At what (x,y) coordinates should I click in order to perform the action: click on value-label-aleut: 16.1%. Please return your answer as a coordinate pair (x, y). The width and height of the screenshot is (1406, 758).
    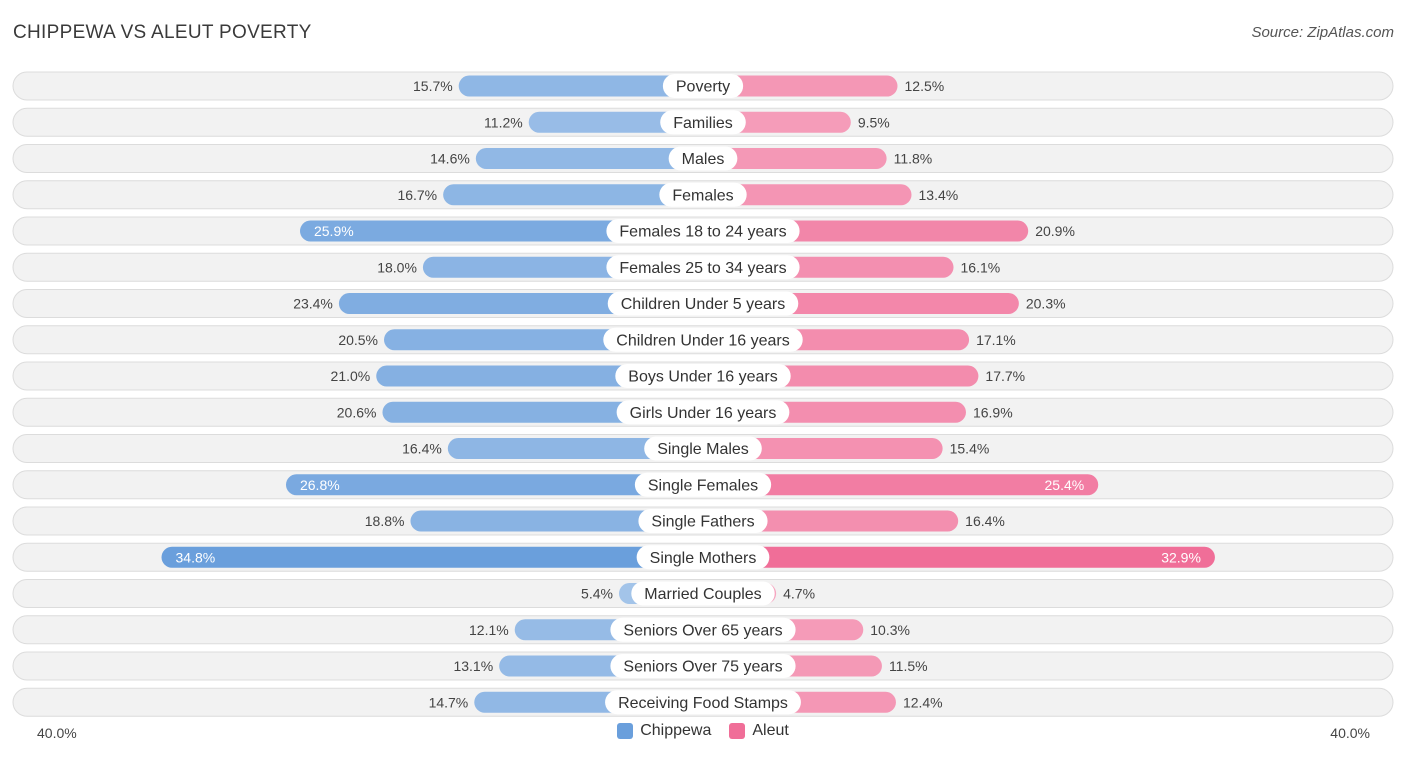
    Looking at the image, I should click on (981, 267).